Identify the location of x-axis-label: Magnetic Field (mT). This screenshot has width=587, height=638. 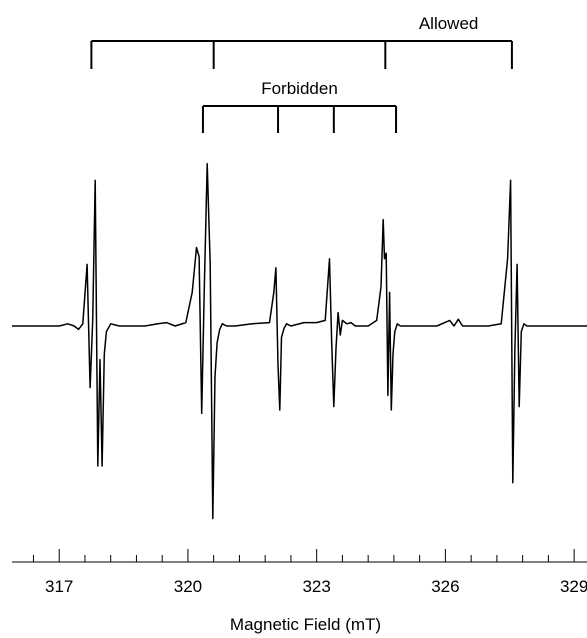
(305, 624).